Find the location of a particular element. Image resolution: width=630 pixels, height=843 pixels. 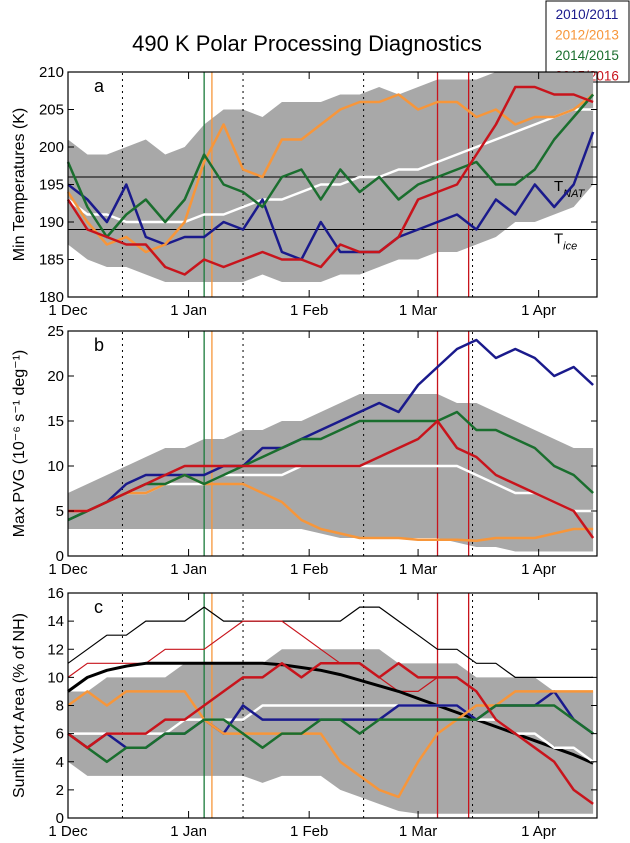

y-tick-label: 180 is located at coordinates (51, 297).